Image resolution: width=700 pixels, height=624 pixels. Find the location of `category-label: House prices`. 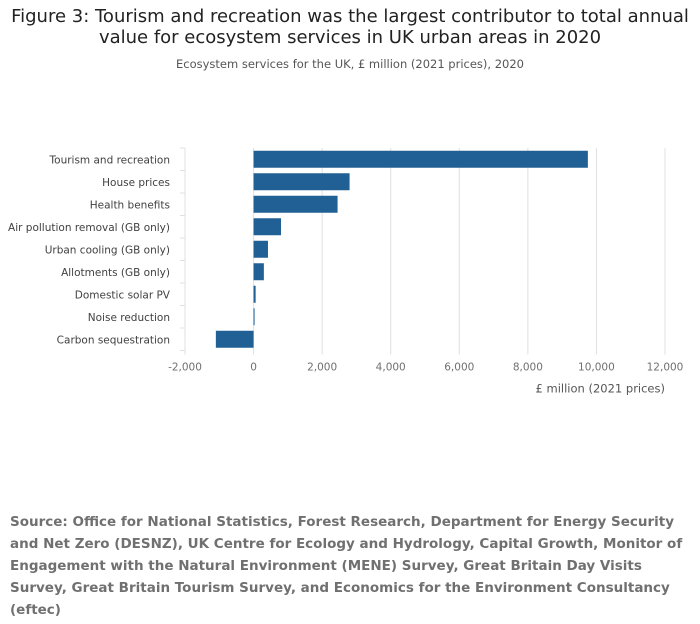

category-label: House prices is located at coordinates (136, 183).